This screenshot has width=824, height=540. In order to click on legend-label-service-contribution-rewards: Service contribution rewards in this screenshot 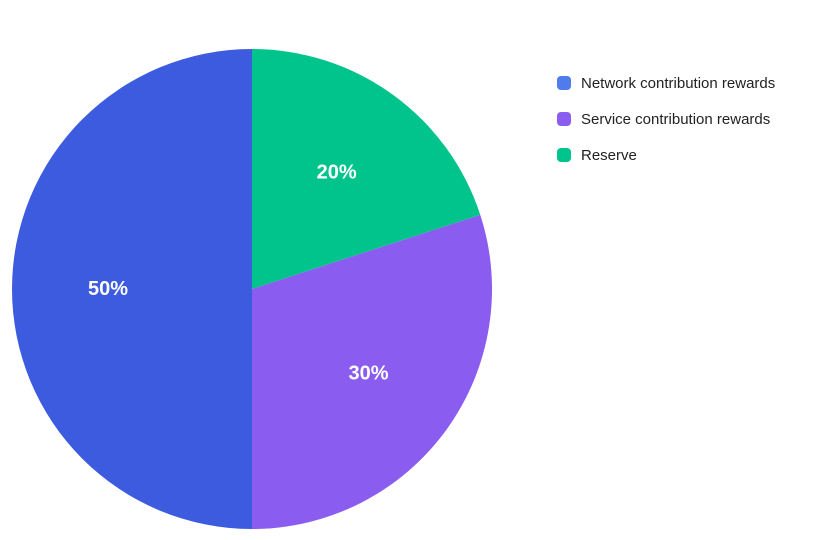, I will do `click(676, 119)`.